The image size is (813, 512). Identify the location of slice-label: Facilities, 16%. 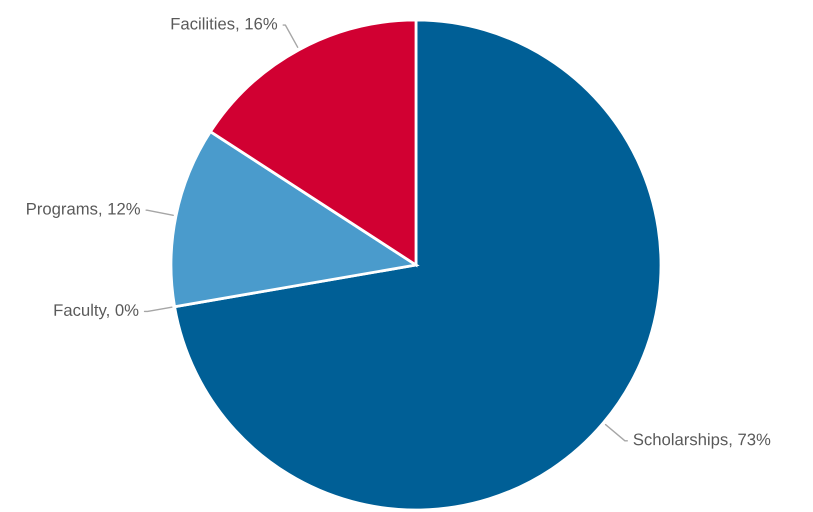
(225, 24).